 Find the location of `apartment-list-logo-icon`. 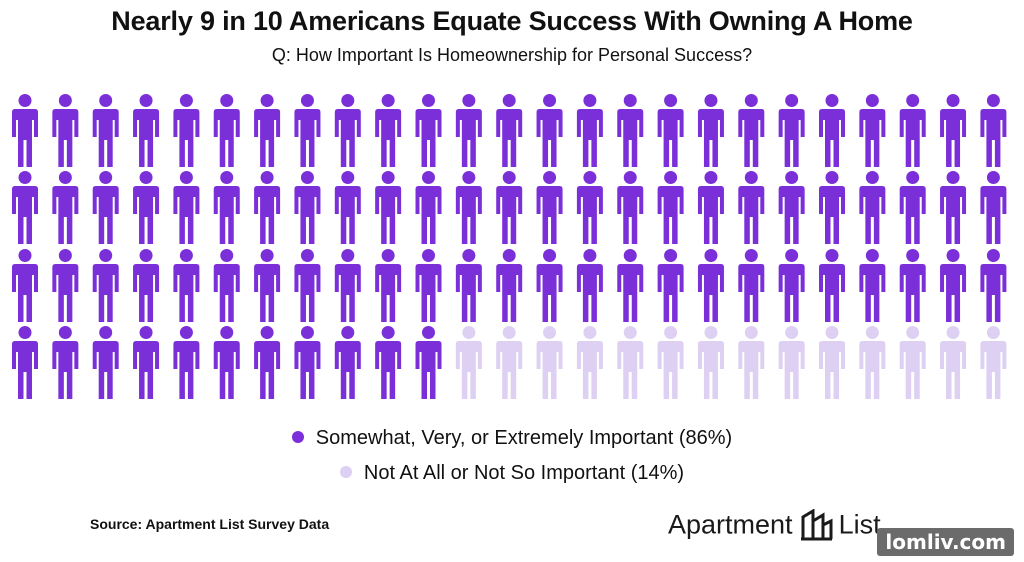

apartment-list-logo-icon is located at coordinates (816, 524).